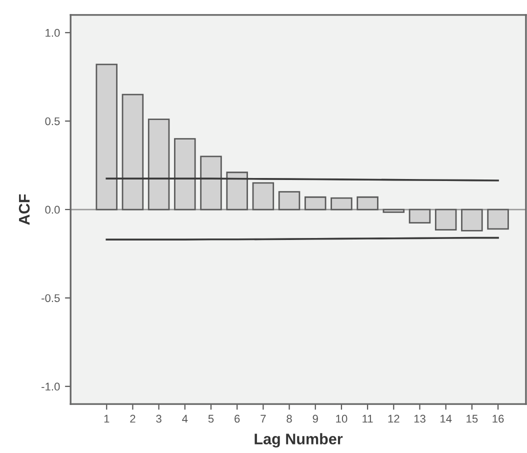  What do you see at coordinates (315, 418) in the screenshot?
I see `x-tick-label: 9` at bounding box center [315, 418].